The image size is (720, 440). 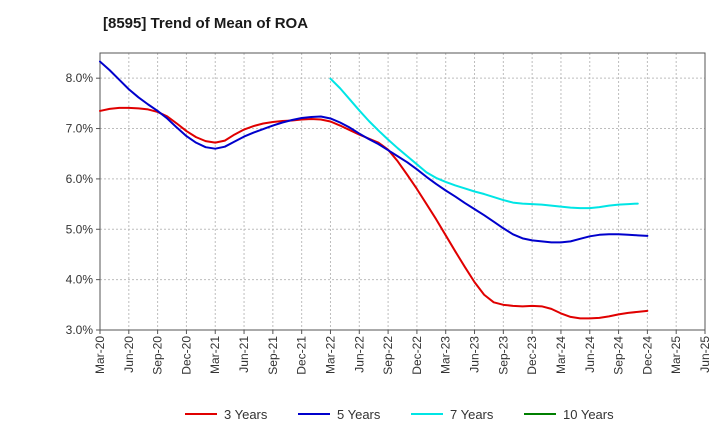 I want to click on x-tick-label: Sep-21, so click(x=273, y=355).